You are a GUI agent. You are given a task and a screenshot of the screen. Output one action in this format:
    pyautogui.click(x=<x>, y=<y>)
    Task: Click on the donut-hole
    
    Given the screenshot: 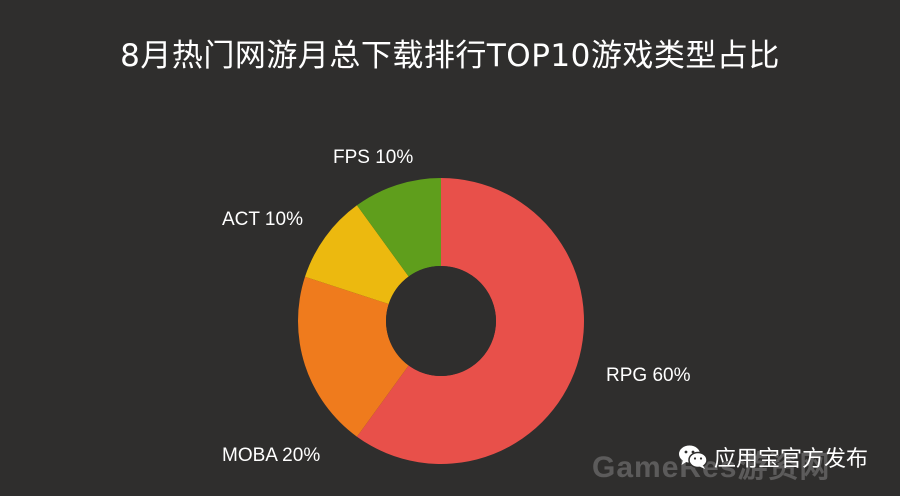 What is the action you would take?
    pyautogui.click(x=441, y=321)
    